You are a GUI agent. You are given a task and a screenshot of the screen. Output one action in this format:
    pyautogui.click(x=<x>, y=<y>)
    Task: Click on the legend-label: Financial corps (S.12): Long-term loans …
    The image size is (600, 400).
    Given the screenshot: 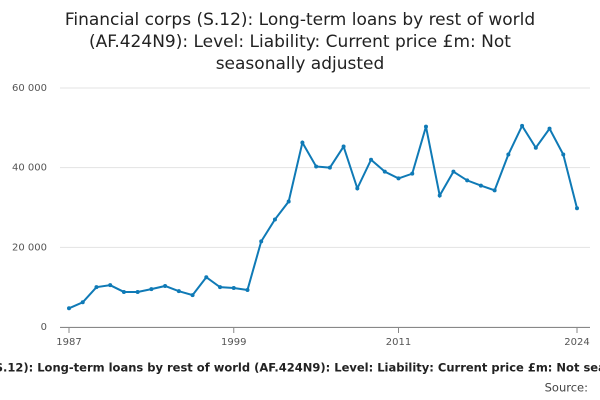 What is the action you would take?
    pyautogui.click(x=300, y=368)
    